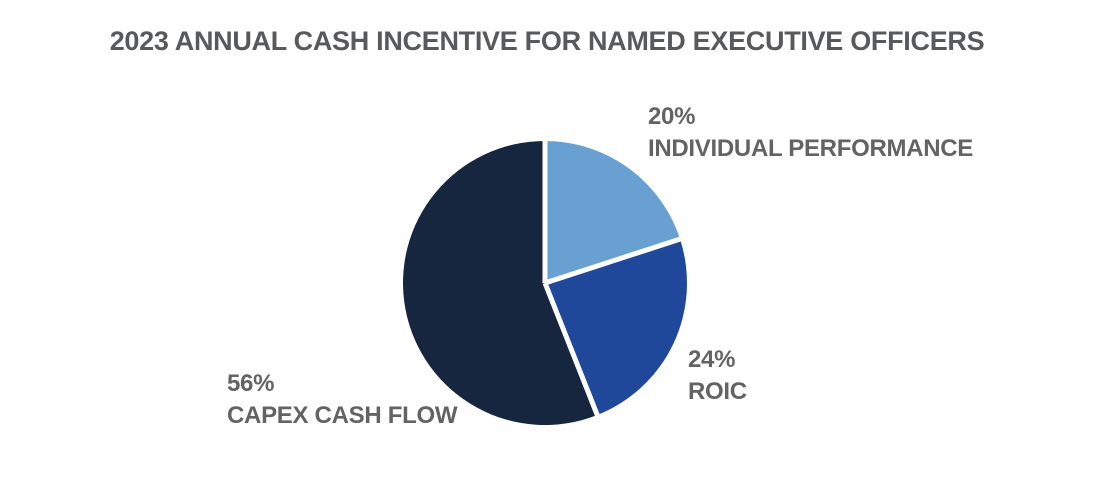  Describe the element at coordinates (251, 383) in the screenshot. I see `slice-value-capex-cash-flow: 56%` at that location.